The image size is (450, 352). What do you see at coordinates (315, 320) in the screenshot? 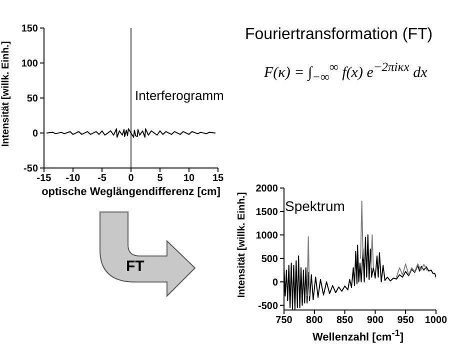
I see `x-tick-label: 800` at bounding box center [315, 320].